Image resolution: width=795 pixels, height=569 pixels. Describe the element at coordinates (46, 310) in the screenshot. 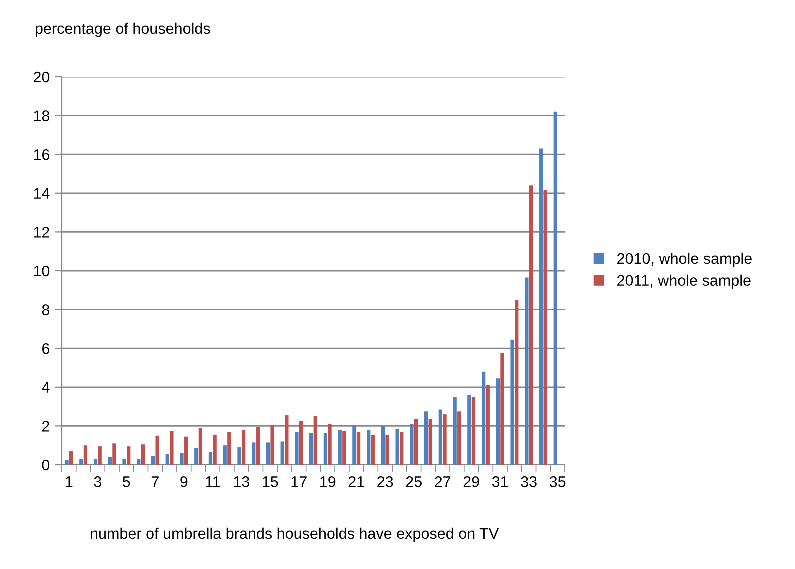

I see `y-tick-label: 8` at that location.